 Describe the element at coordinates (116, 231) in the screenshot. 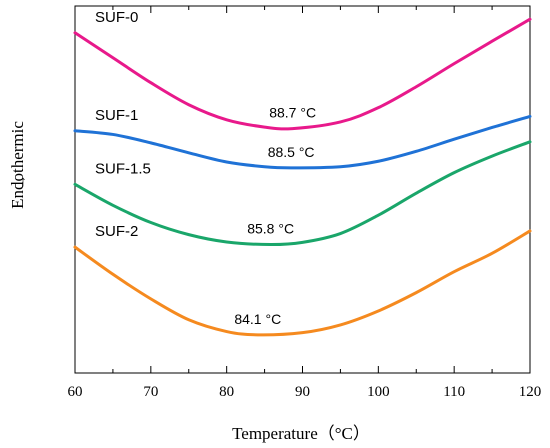

I see `series-label-suf-2: SUF-2` at that location.